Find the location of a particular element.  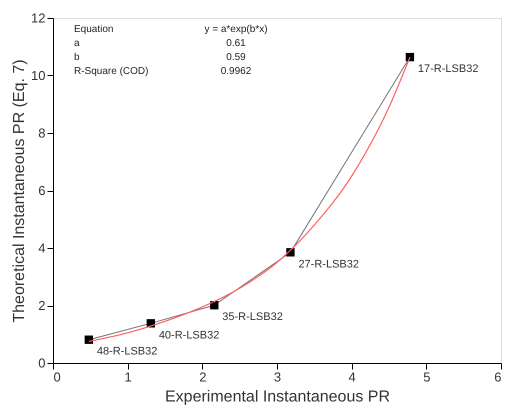

y-tick-label: 8 is located at coordinates (42, 133).